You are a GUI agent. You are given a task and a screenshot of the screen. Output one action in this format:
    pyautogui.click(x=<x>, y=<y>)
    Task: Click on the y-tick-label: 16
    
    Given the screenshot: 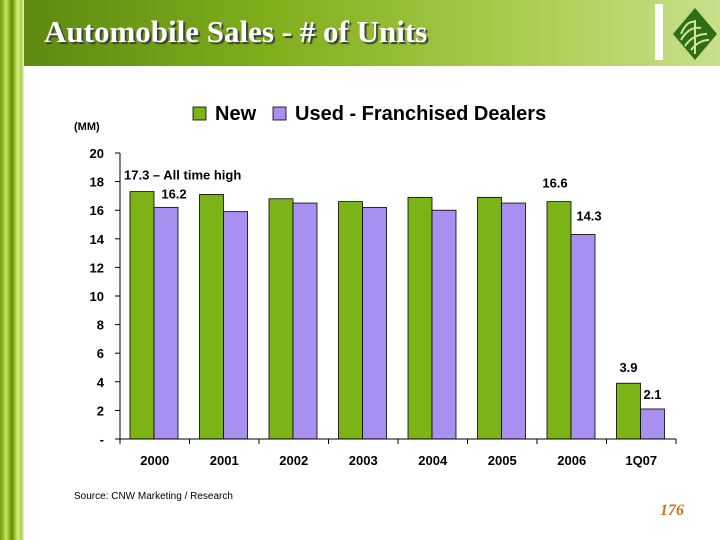 What is the action you would take?
    pyautogui.click(x=97, y=210)
    